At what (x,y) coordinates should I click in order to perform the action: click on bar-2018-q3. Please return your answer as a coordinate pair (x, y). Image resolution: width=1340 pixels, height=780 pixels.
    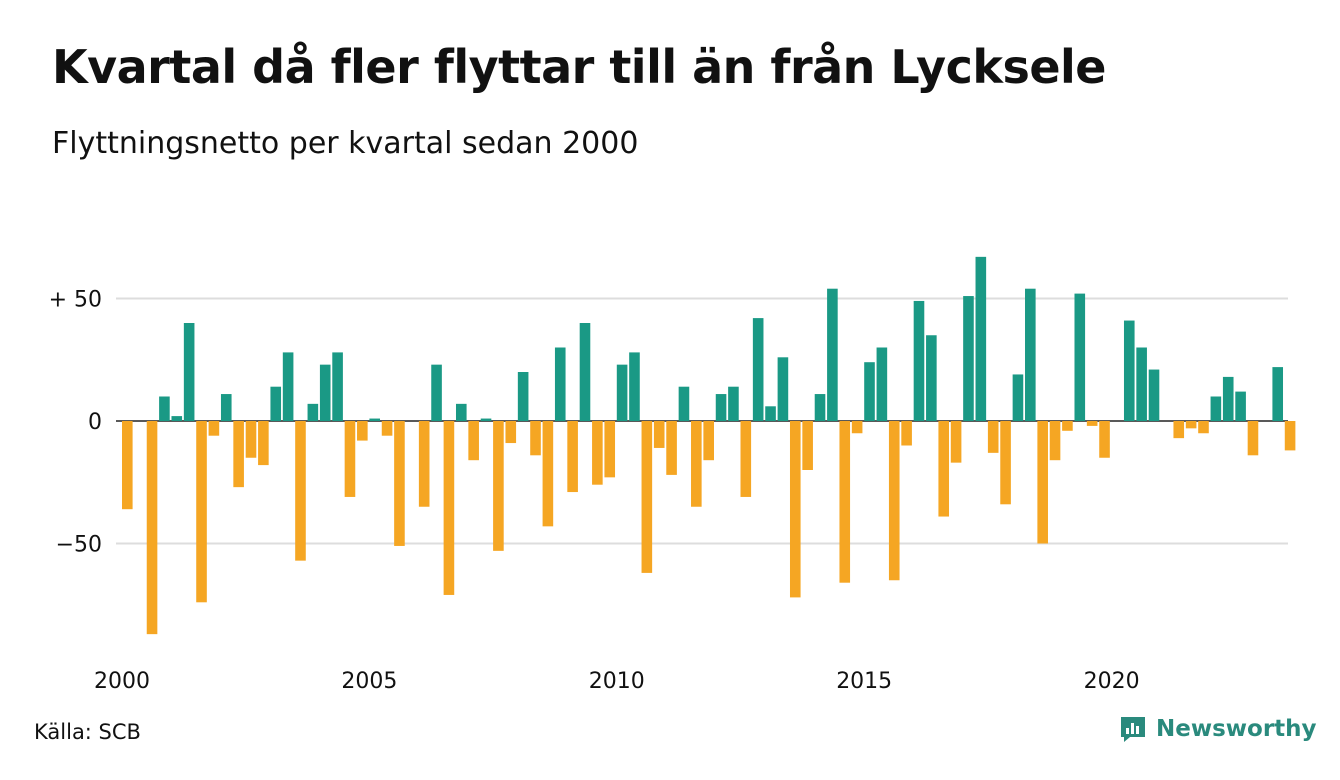
    Looking at the image, I should click on (1042, 482).